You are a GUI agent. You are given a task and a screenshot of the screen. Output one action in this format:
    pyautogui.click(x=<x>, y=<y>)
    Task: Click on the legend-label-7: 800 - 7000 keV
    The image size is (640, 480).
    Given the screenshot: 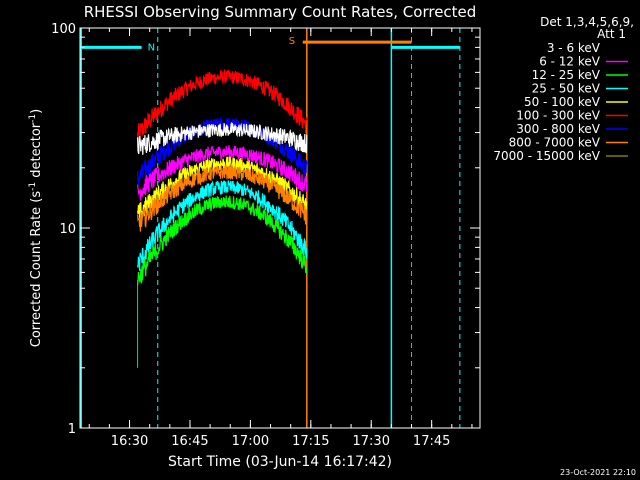 What is the action you would take?
    pyautogui.click(x=555, y=143)
    